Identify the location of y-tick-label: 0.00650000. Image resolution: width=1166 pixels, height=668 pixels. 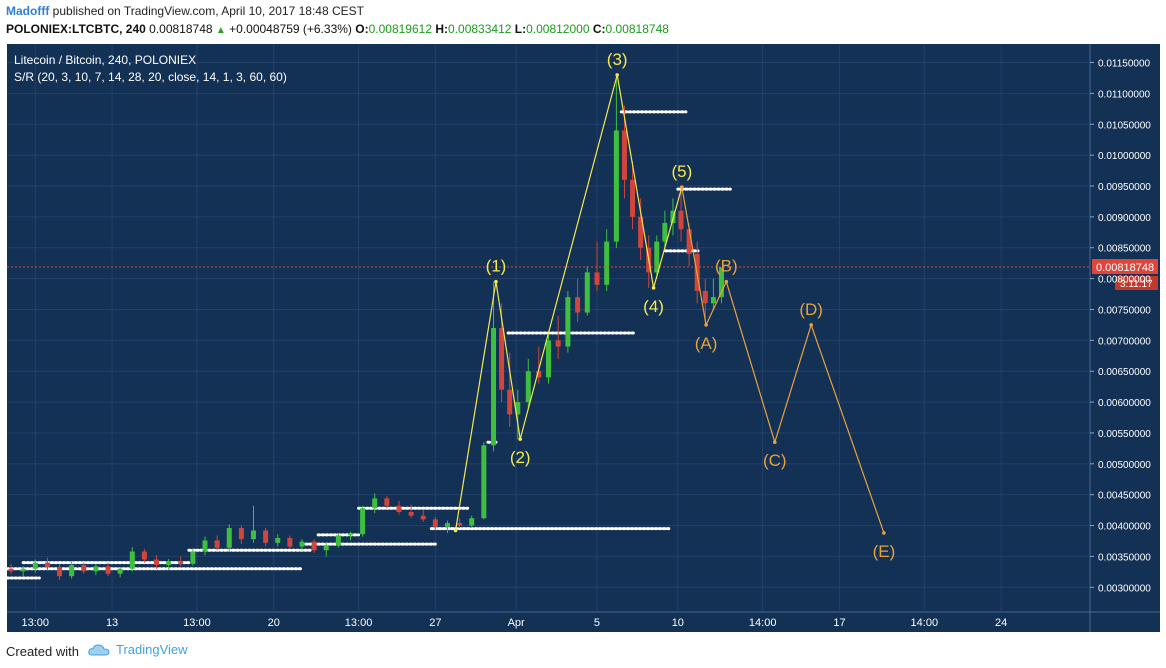
(1124, 372).